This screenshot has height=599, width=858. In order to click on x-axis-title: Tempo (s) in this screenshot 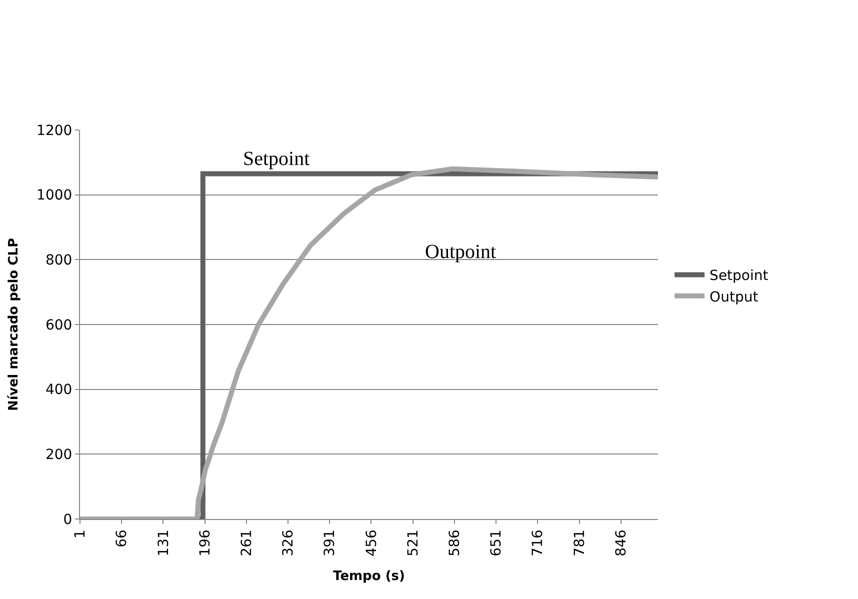, I will do `click(369, 576)`.